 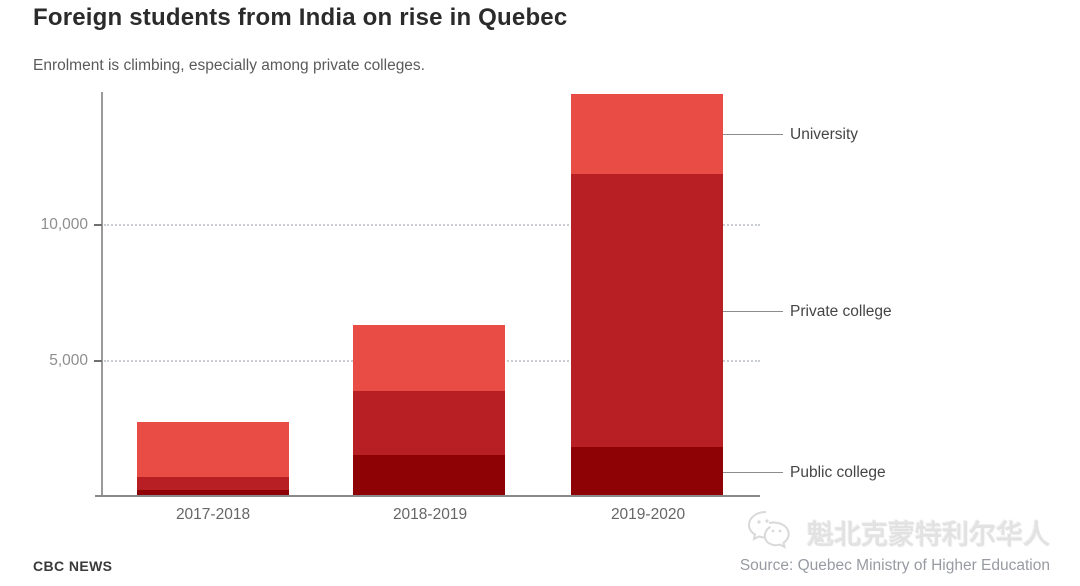 I want to click on y-tick-label-10000: 10,000, so click(x=64, y=224).